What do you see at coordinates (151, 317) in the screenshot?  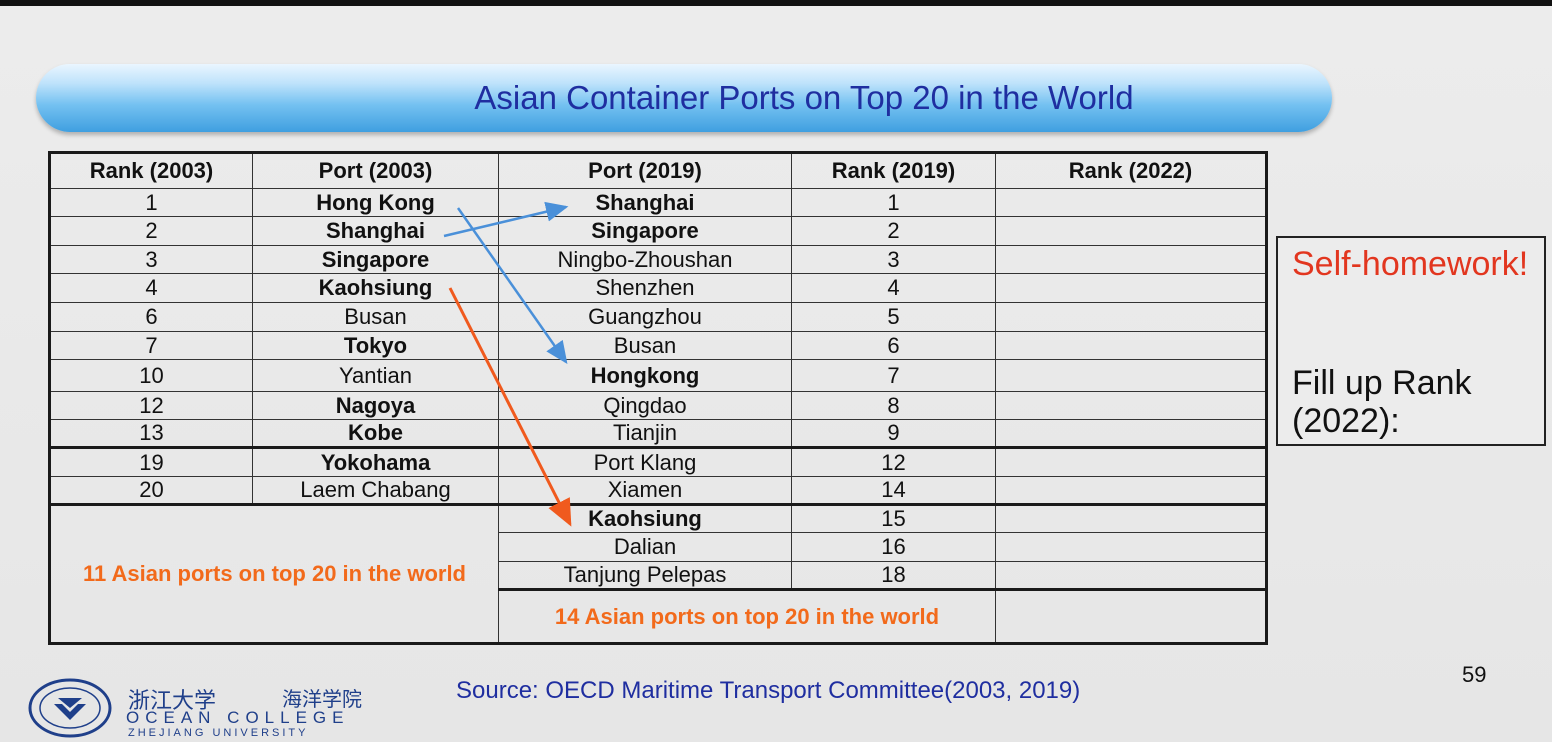 I see `rank-2003: 6` at bounding box center [151, 317].